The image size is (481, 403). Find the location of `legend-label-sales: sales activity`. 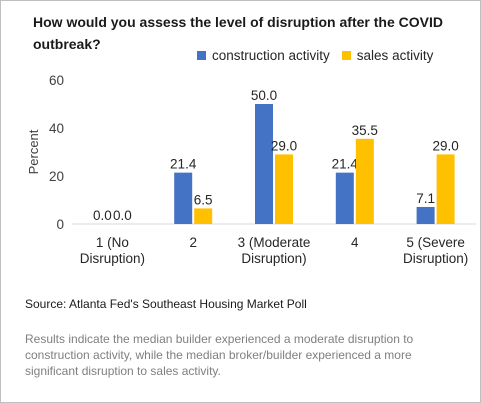

legend-label-sales: sales activity is located at coordinates (395, 55).